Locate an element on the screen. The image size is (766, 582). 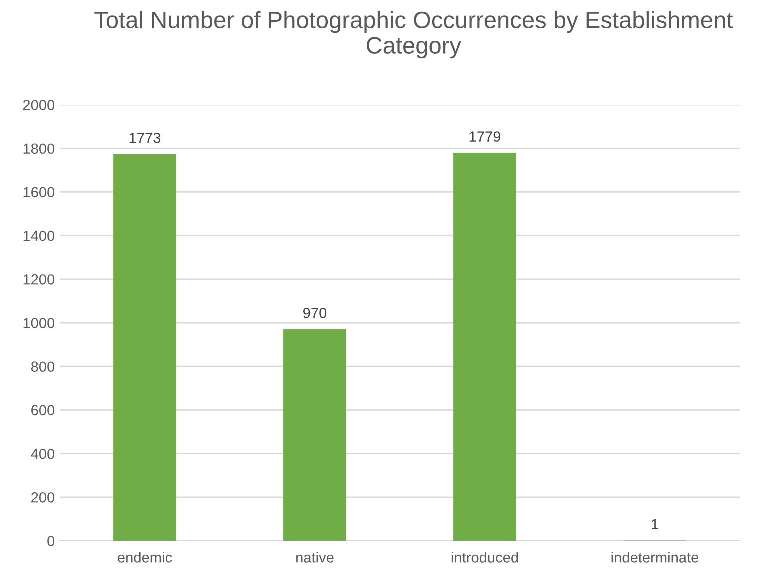
y-tick-label: 1000 is located at coordinates (39, 323).